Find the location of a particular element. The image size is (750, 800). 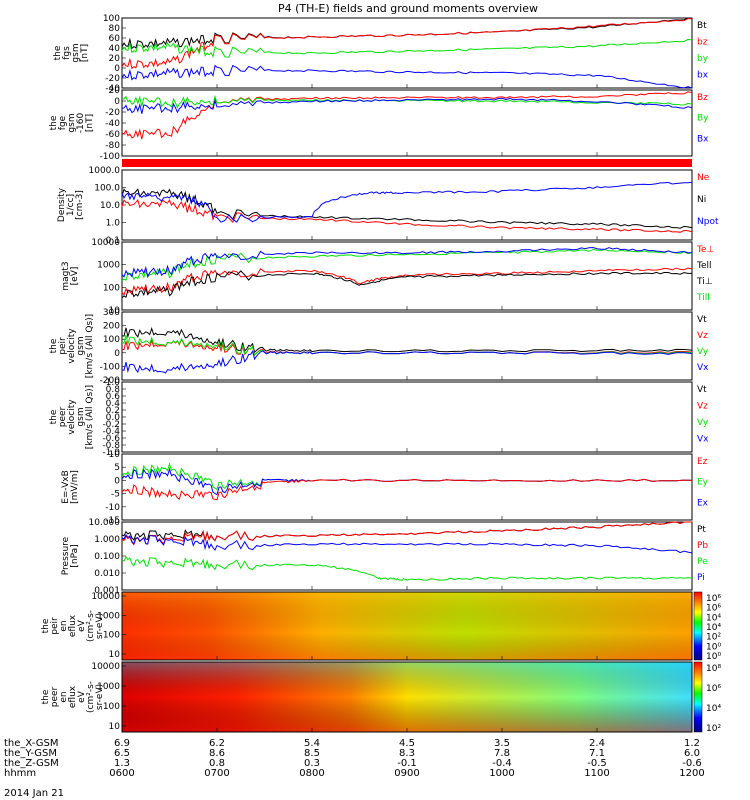

x-tick-label: 0700 is located at coordinates (216, 773).